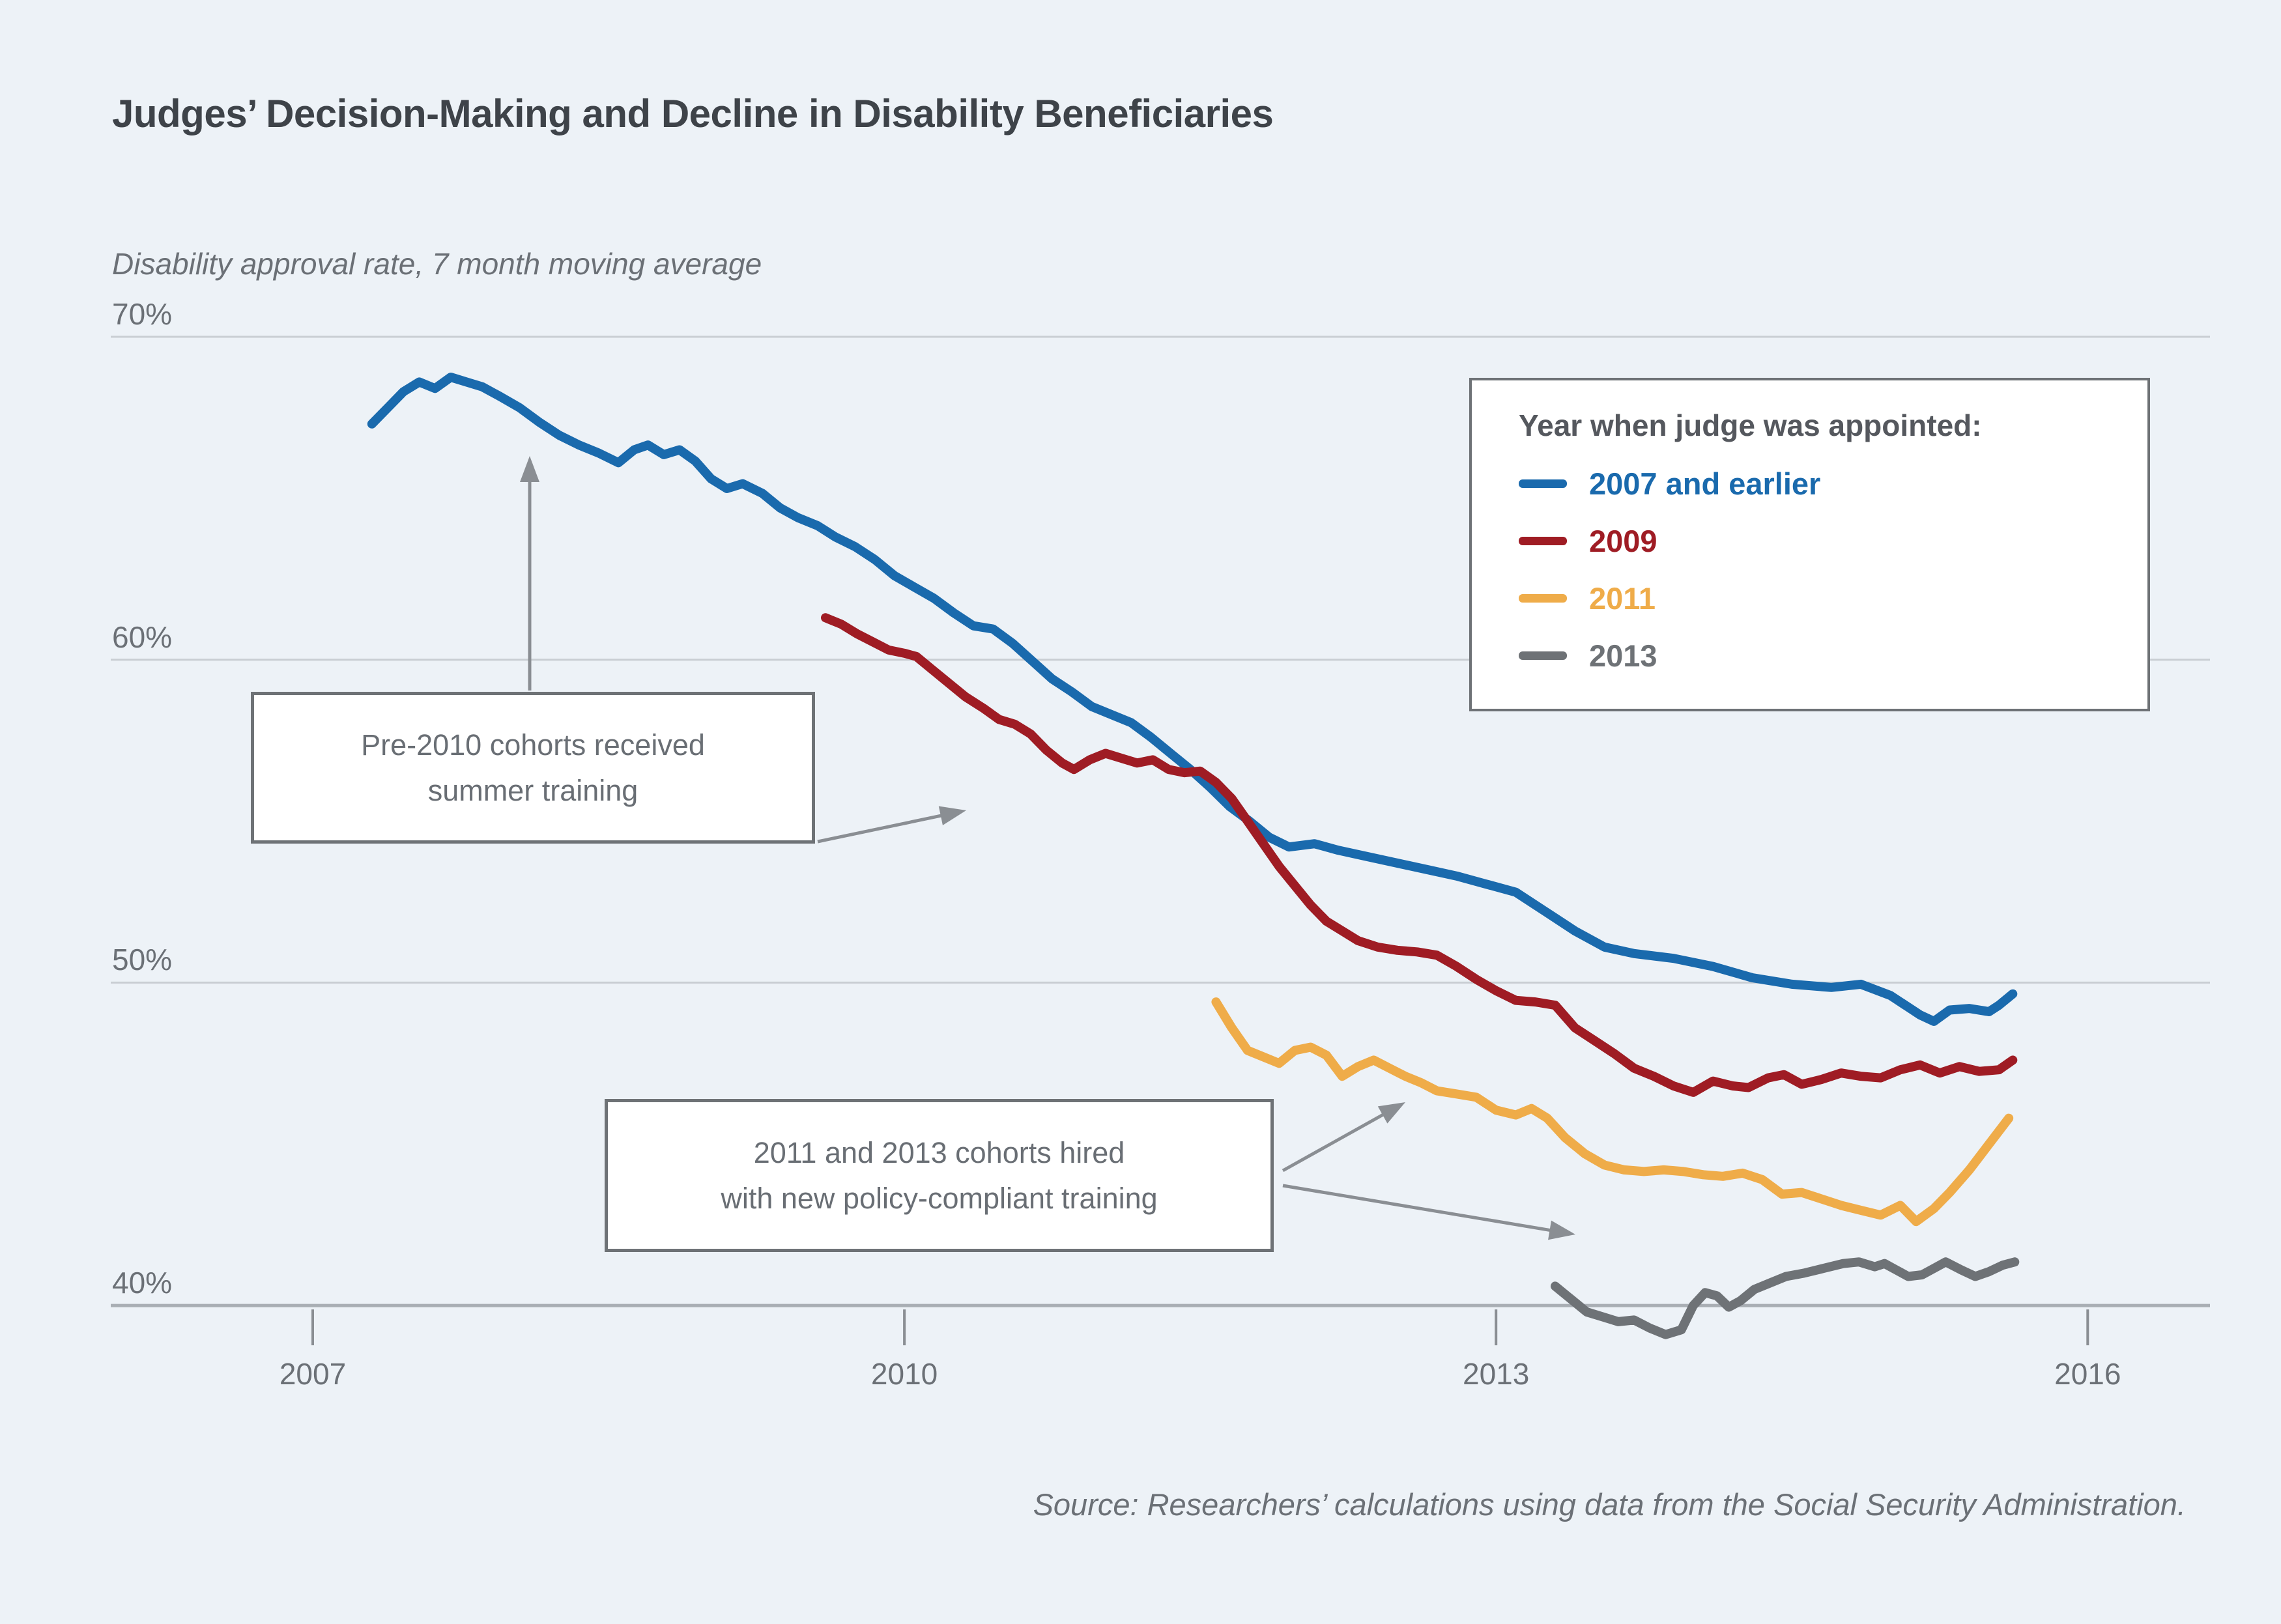  I want to click on legend-item-2009: 2009, so click(1588, 540).